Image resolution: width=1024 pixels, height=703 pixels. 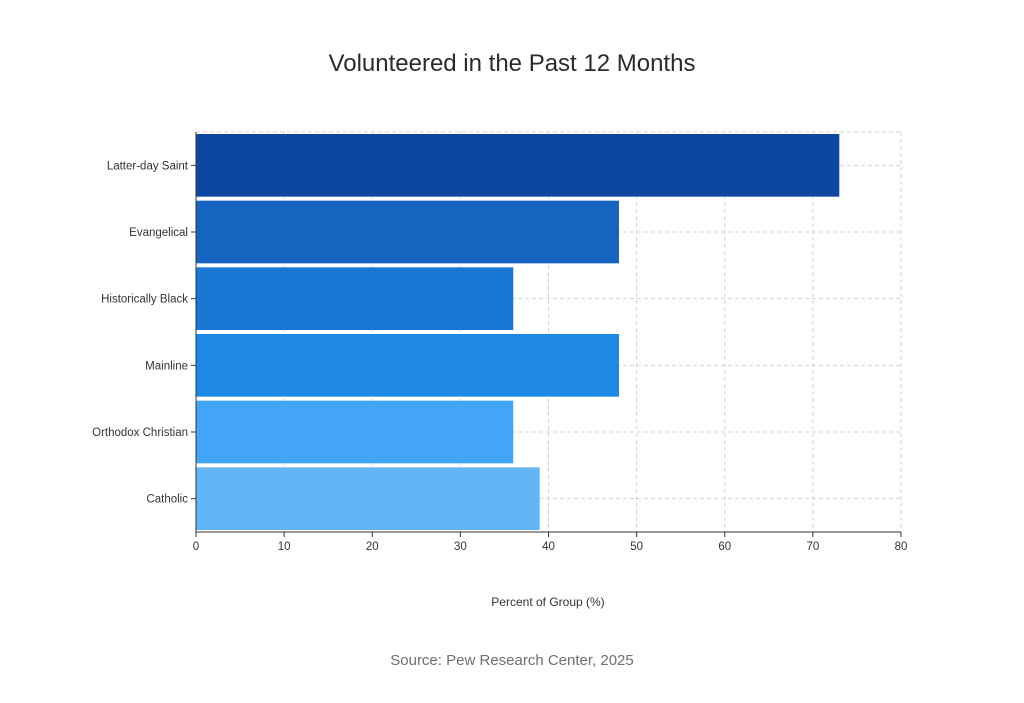 I want to click on y-category-label: Orthodox Christian, so click(x=140, y=433).